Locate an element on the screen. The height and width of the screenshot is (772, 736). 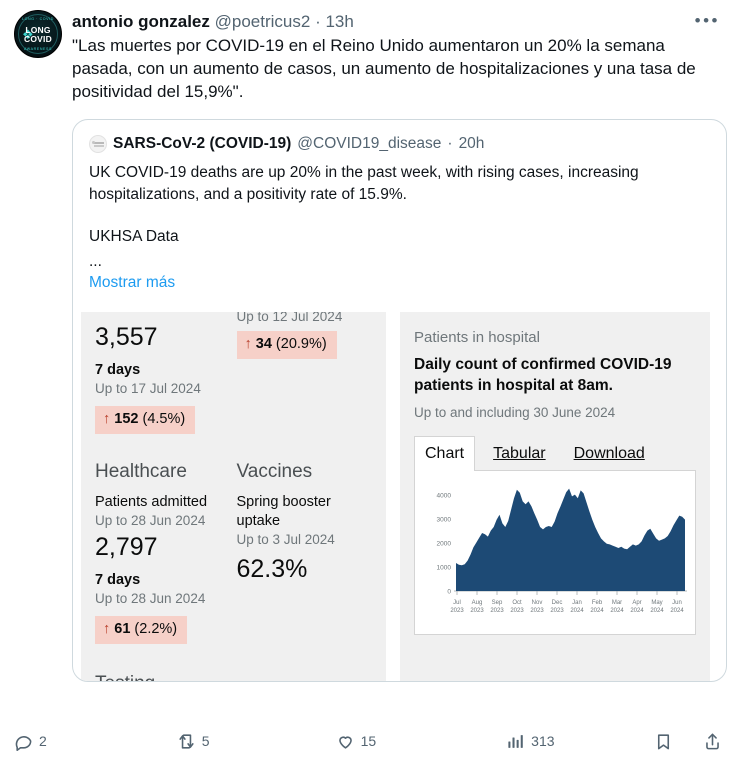
avatar: LONG · COVID ❖ LONG COVID AWARENESS is located at coordinates (38, 34).